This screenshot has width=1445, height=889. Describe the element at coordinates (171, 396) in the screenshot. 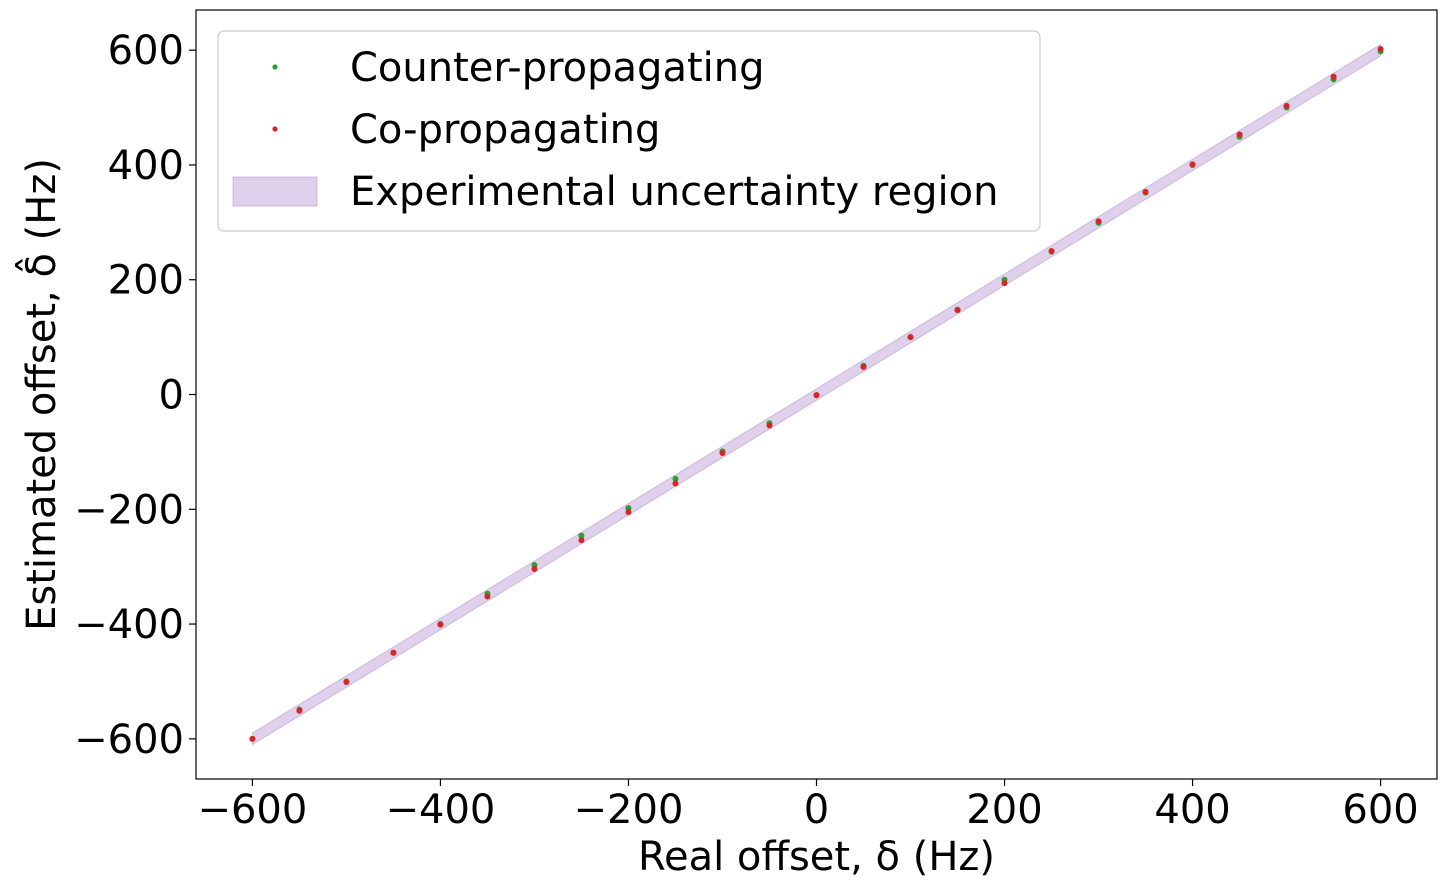

I see `y-tick-label: 0` at that location.